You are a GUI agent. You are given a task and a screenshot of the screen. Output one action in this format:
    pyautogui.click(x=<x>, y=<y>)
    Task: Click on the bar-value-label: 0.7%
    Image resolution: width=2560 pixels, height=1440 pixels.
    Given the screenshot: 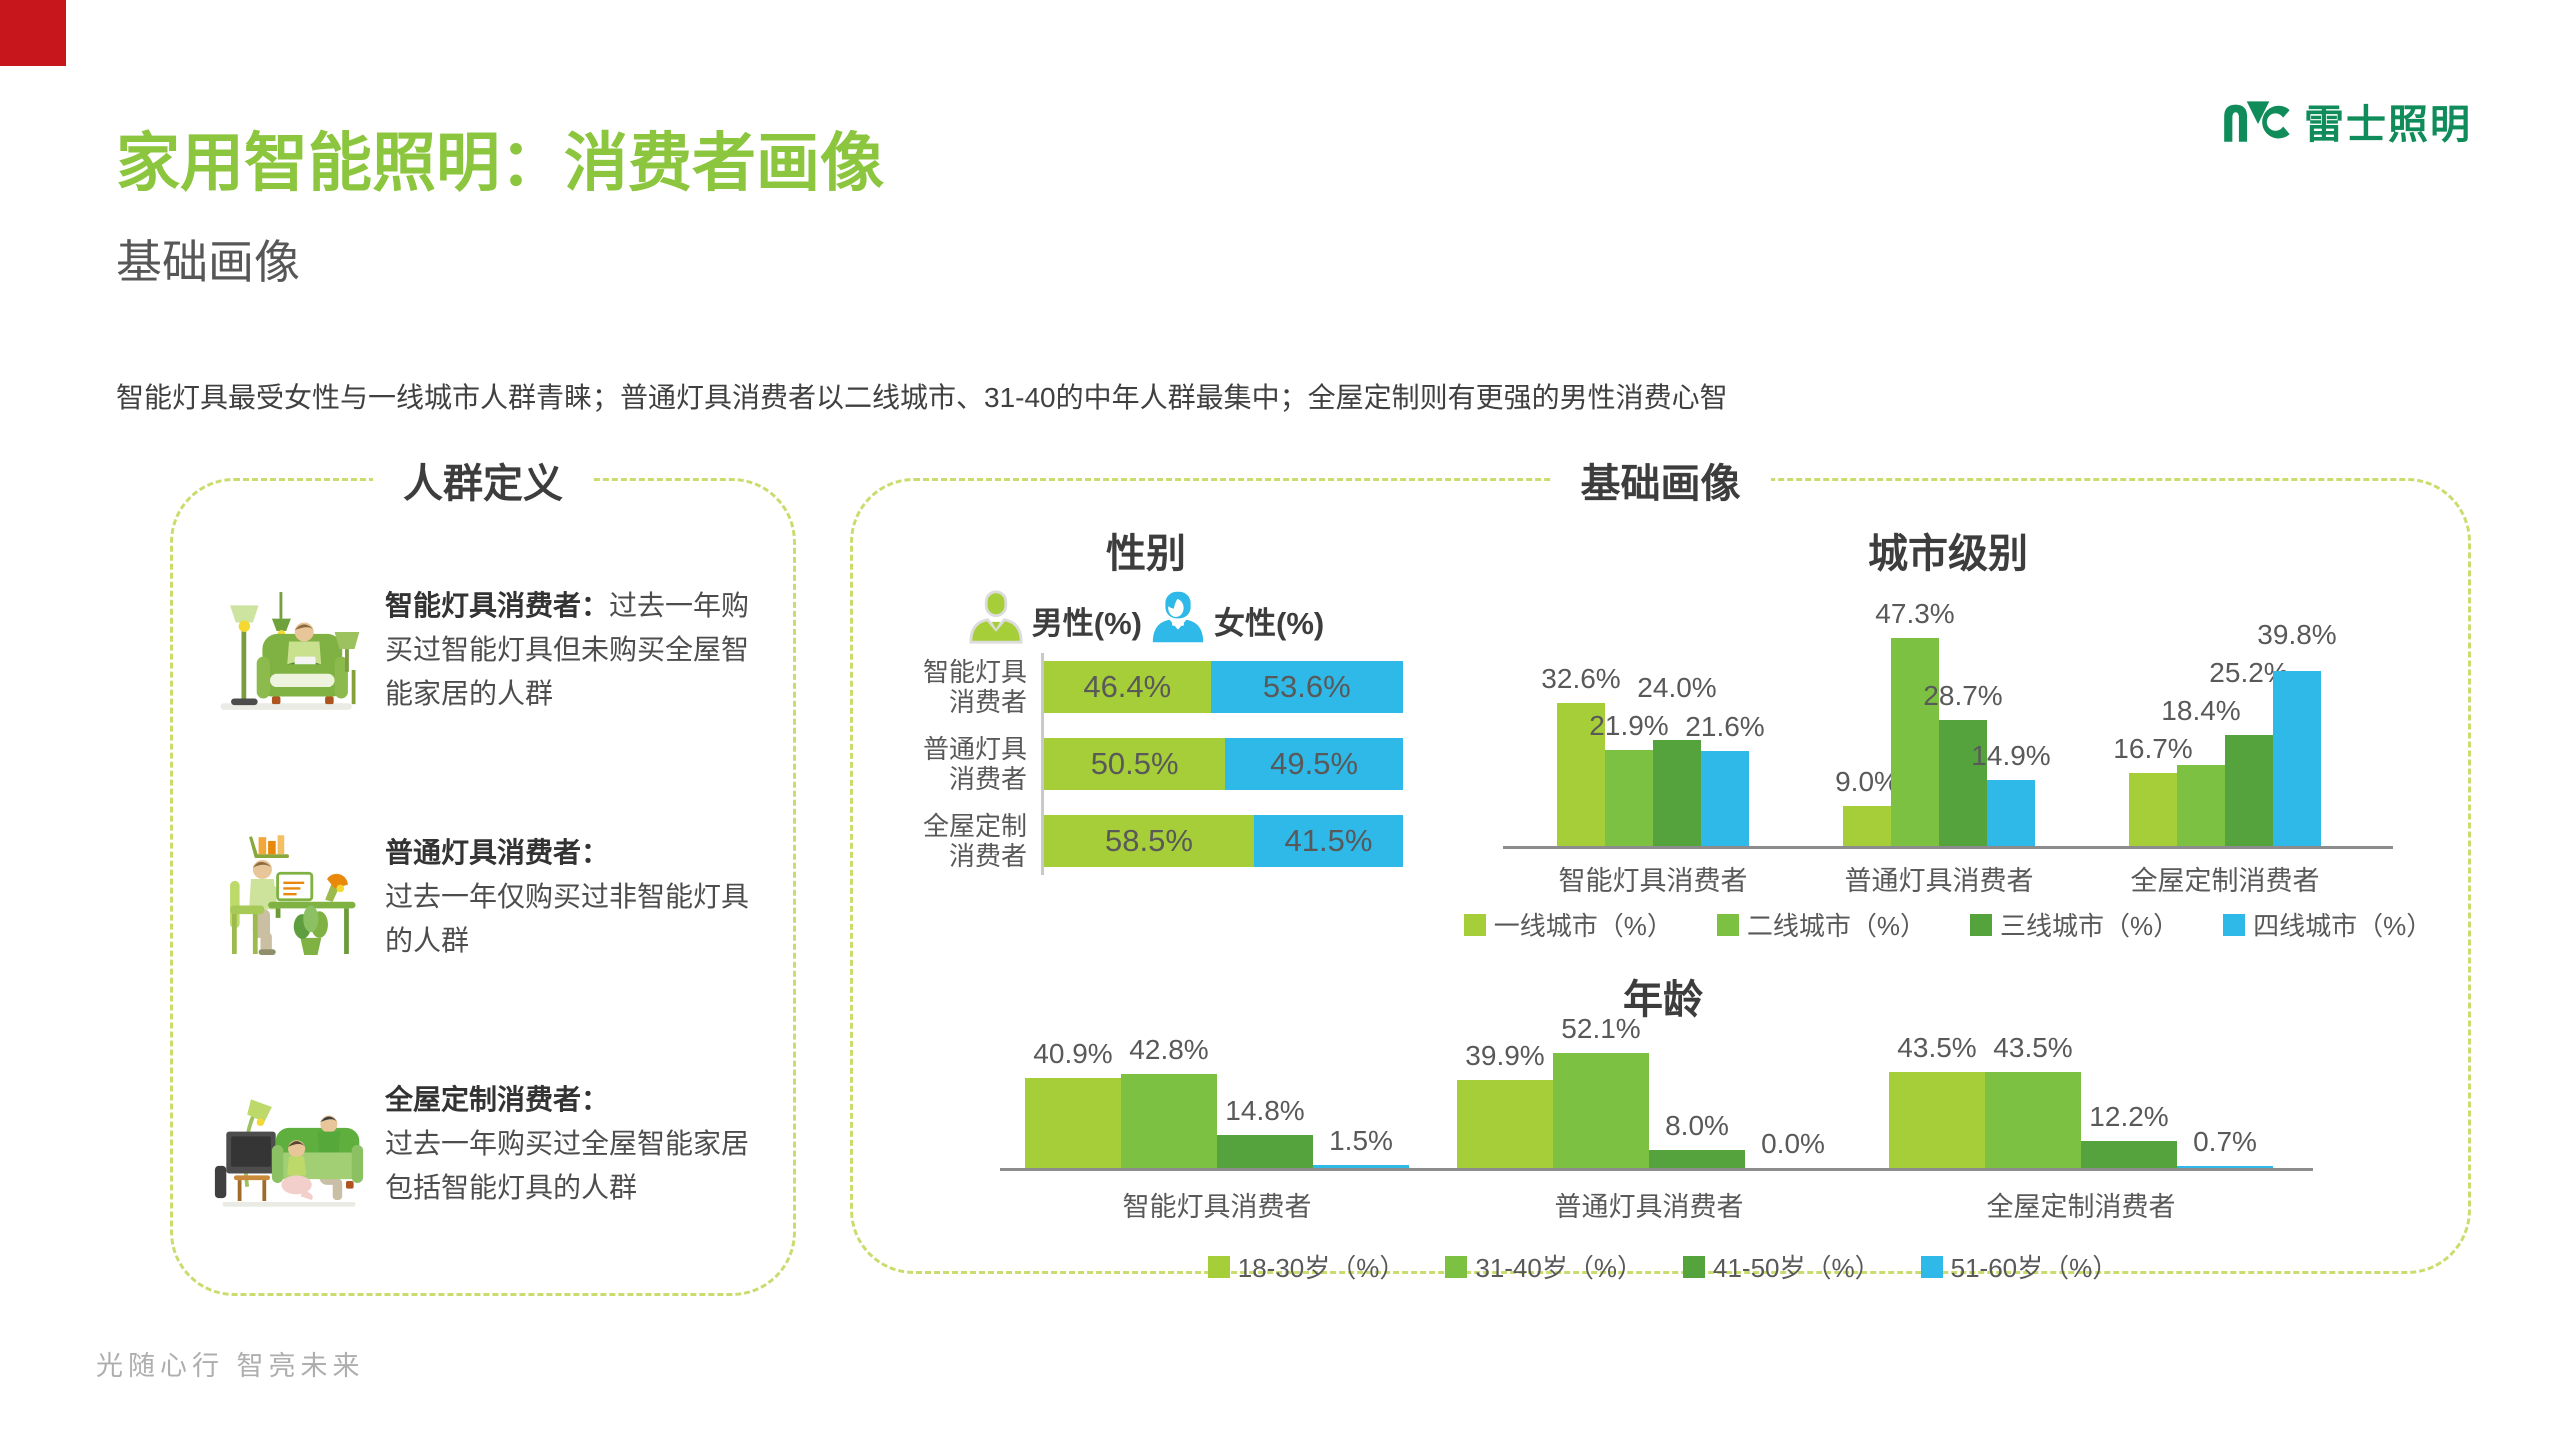 What is the action you would take?
    pyautogui.click(x=2225, y=1141)
    